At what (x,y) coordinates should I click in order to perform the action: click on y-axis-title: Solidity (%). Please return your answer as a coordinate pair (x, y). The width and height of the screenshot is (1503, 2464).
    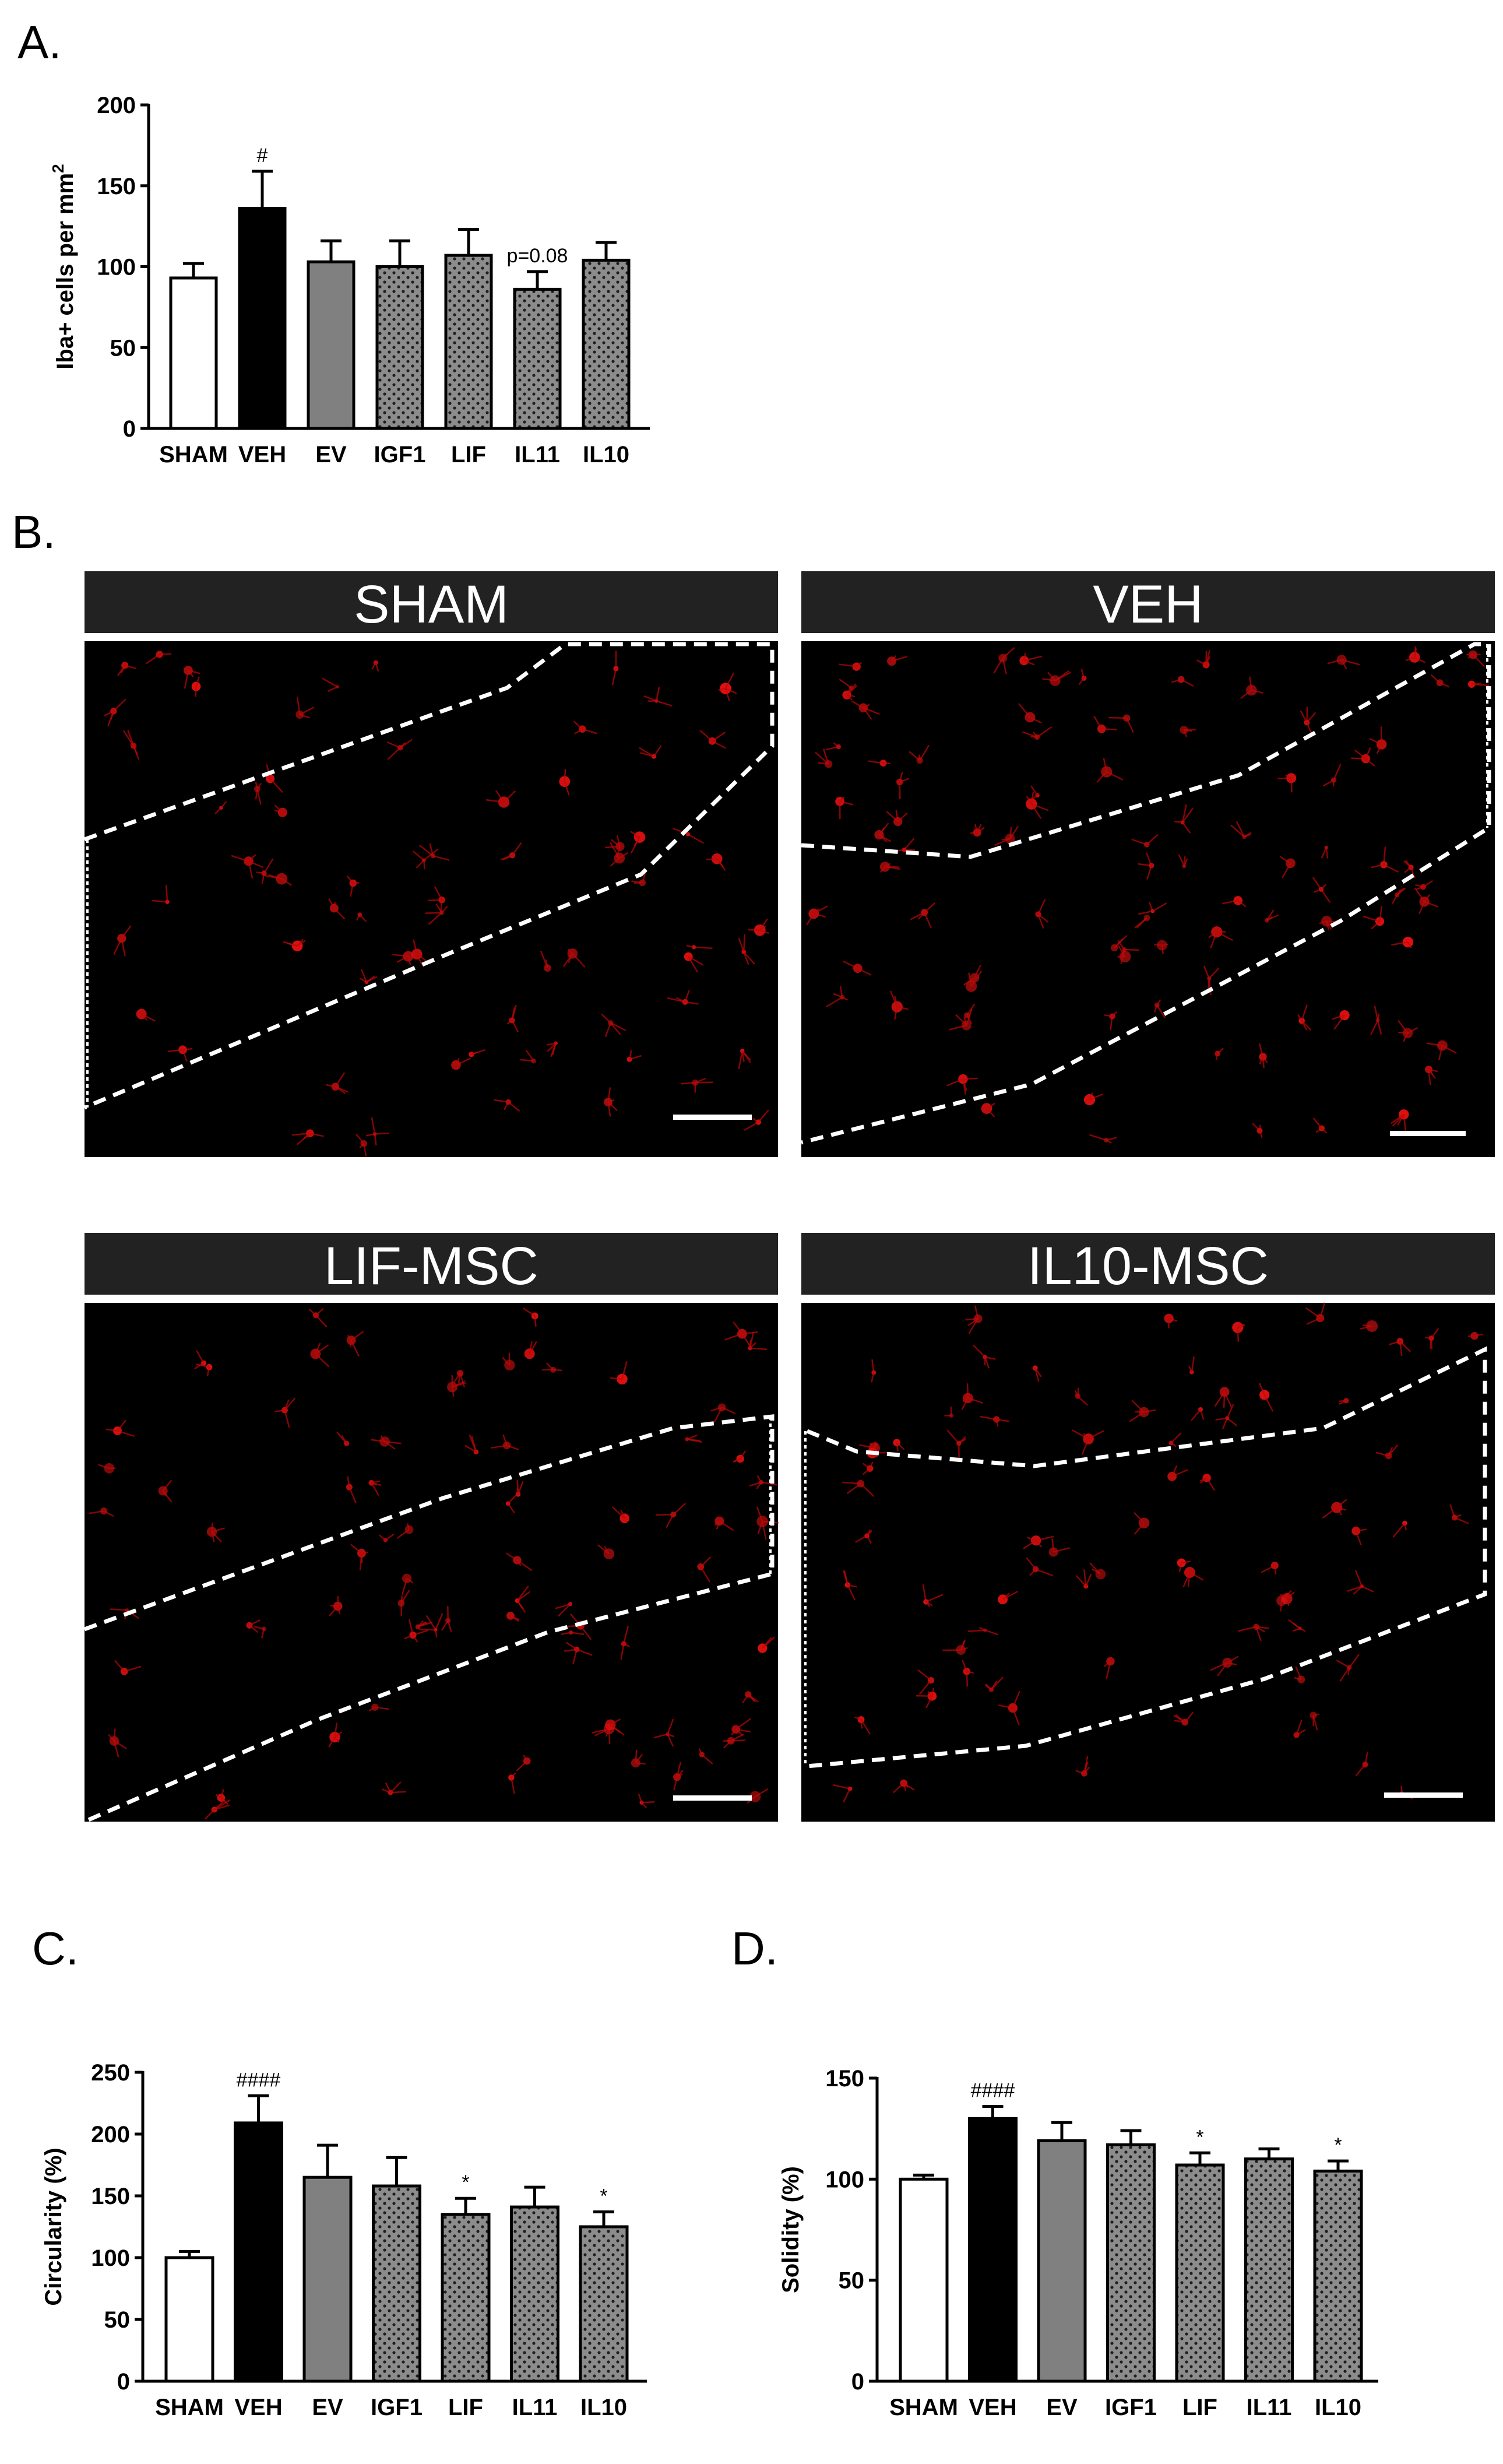
    Looking at the image, I should click on (791, 2229).